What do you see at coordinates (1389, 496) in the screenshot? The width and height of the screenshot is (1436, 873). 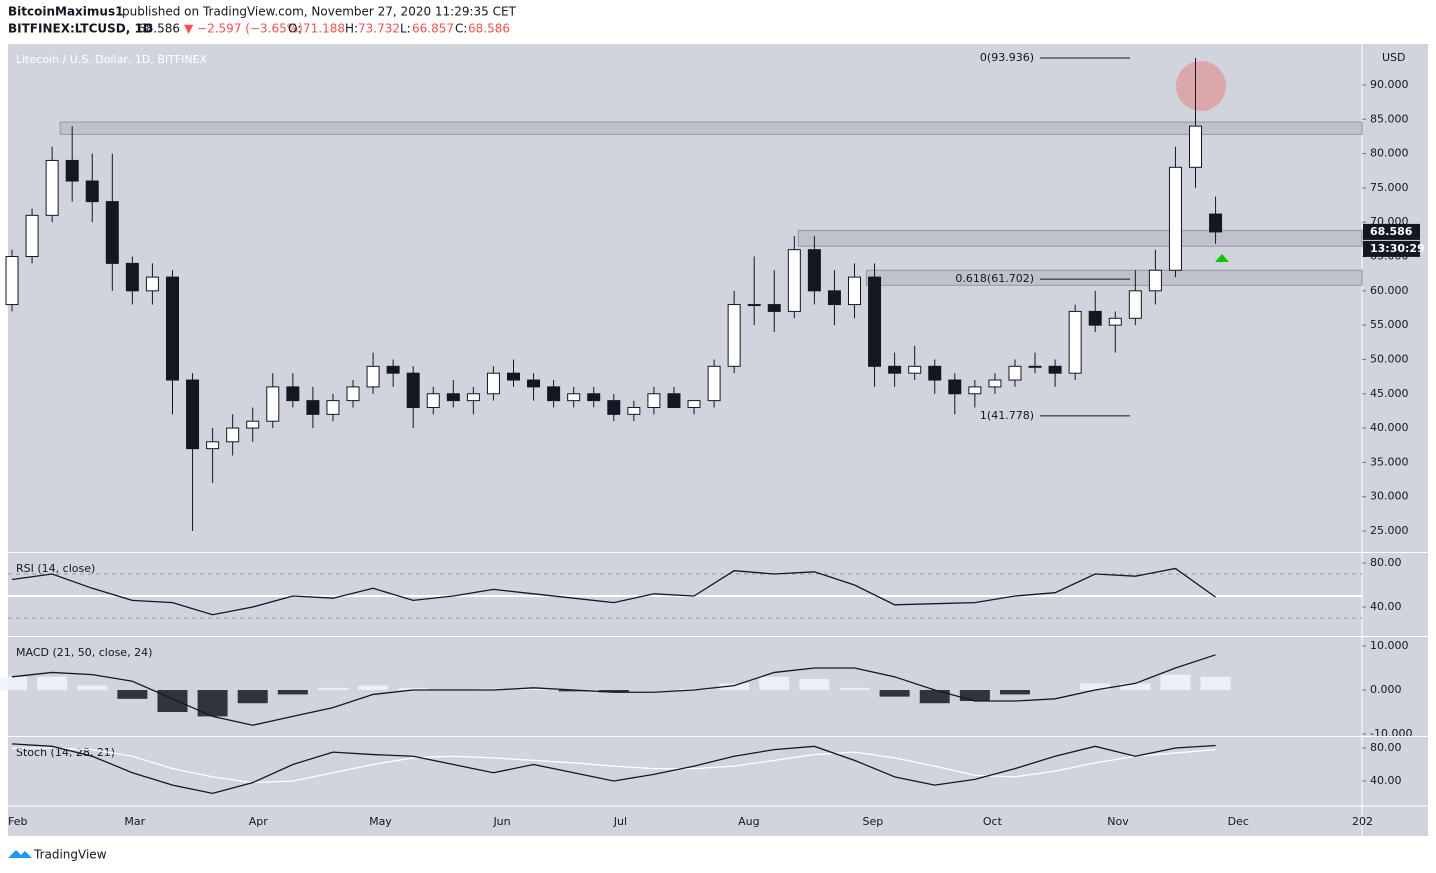 I see `y-tick-label: 30.000` at bounding box center [1389, 496].